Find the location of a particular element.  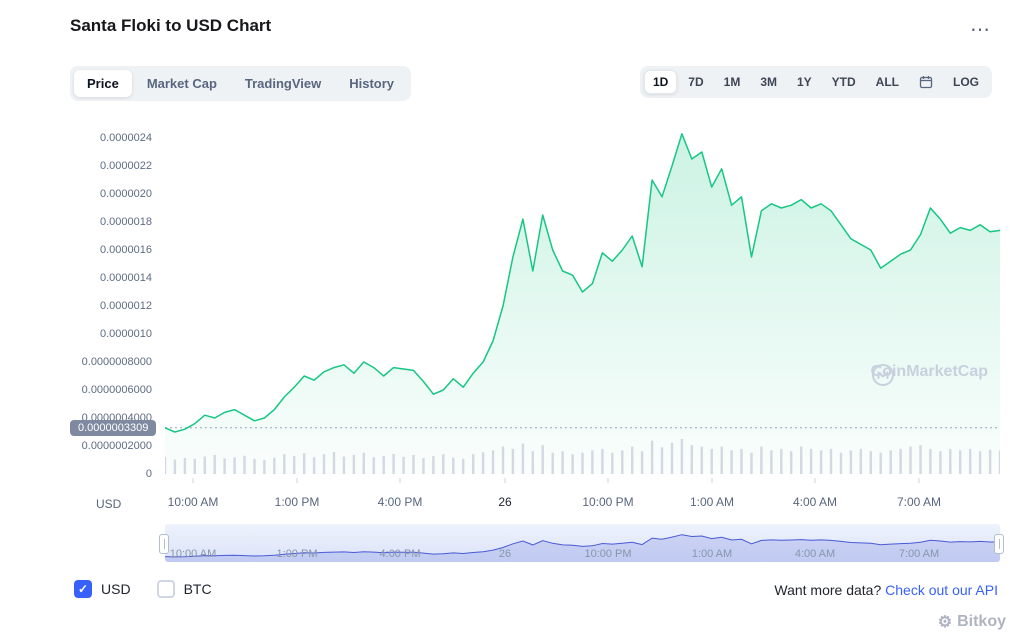

range-1m: 1M is located at coordinates (732, 82).